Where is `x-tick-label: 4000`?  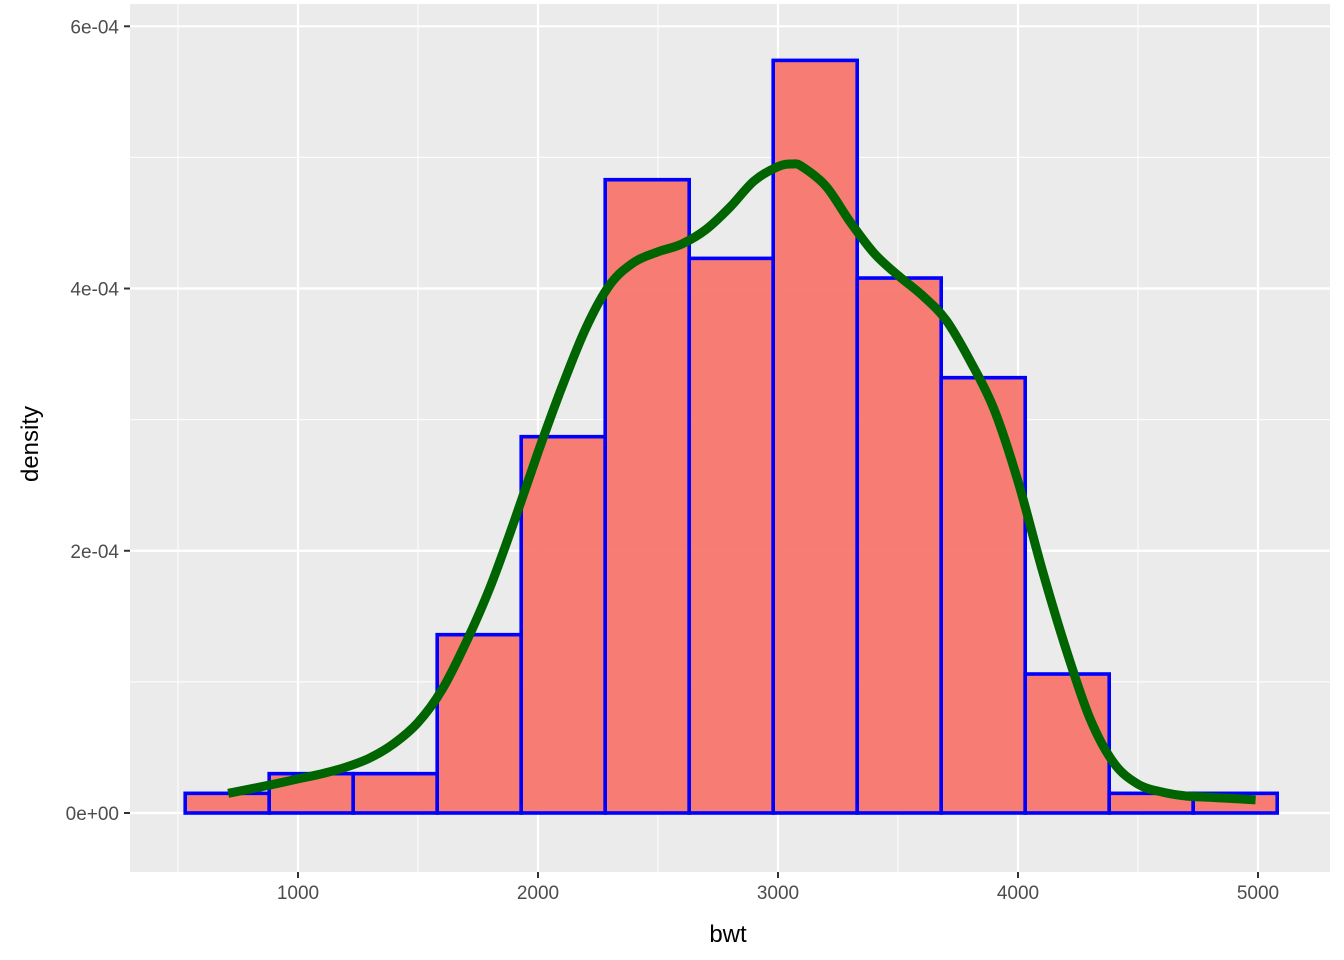
x-tick-label: 4000 is located at coordinates (1018, 893).